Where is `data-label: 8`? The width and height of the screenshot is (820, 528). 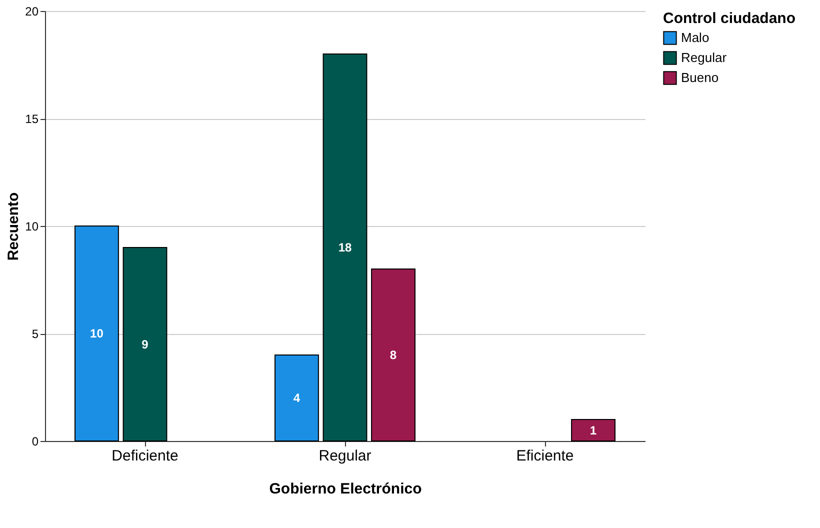
data-label: 8 is located at coordinates (393, 355).